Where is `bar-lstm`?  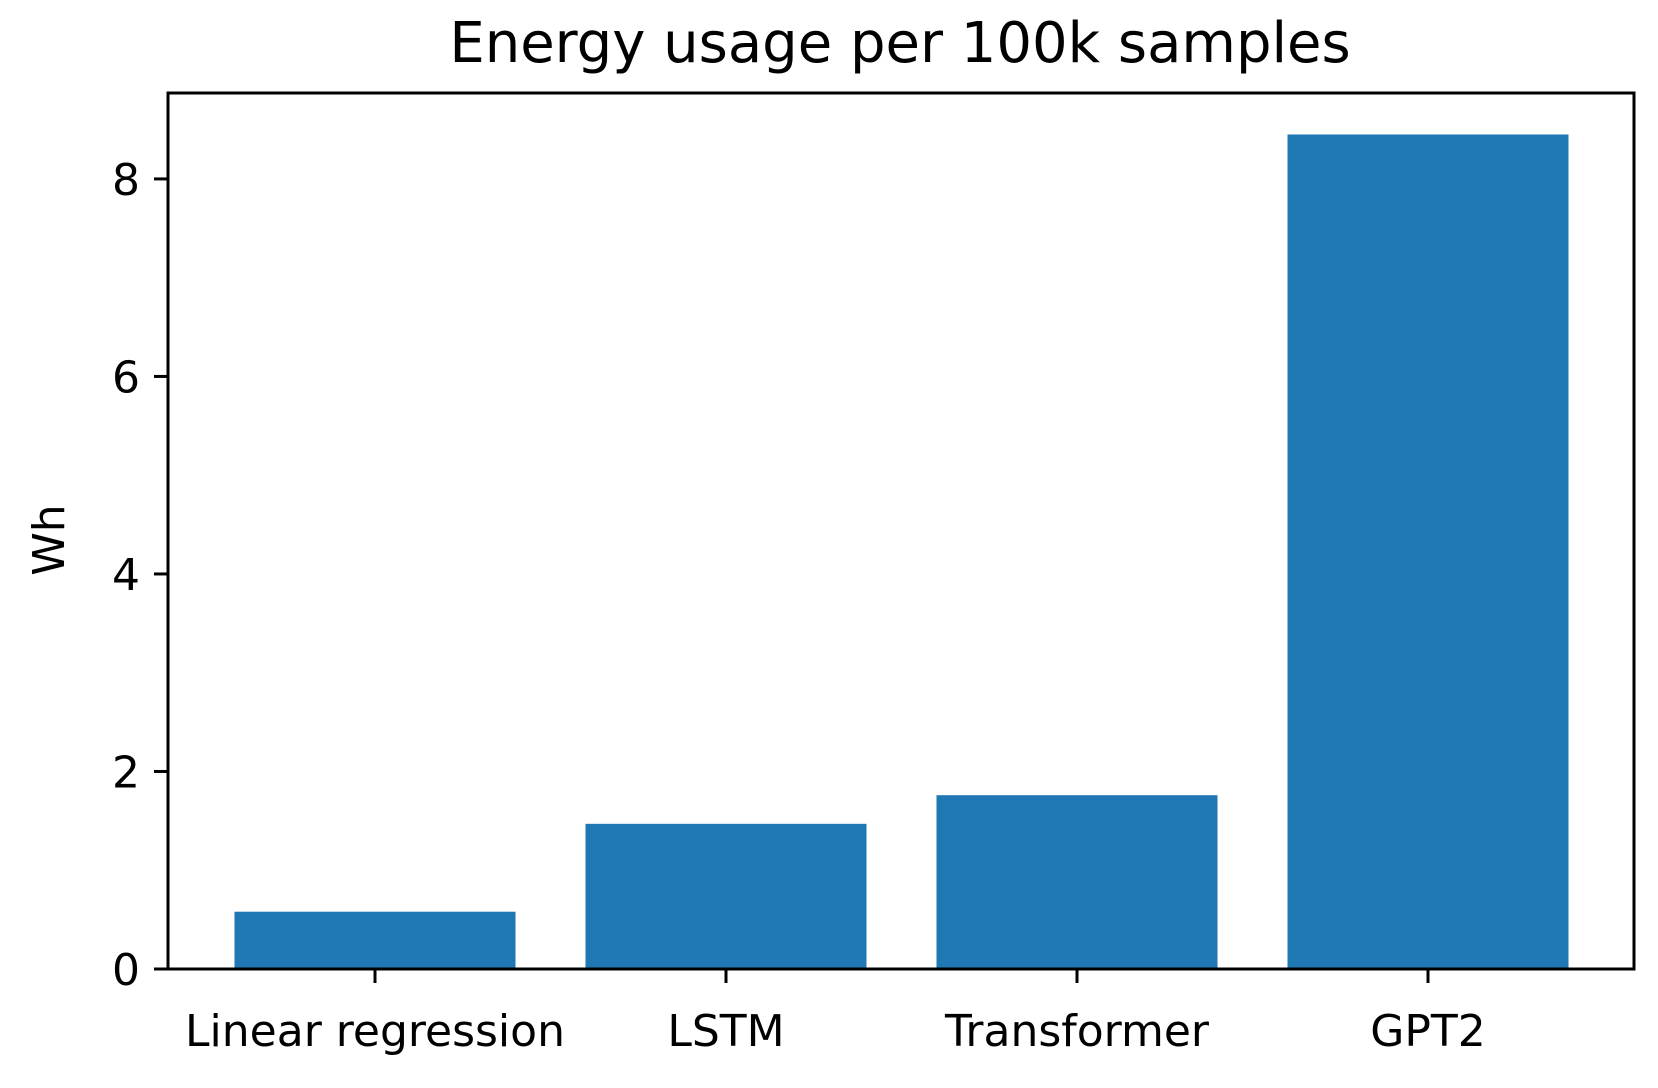
bar-lstm is located at coordinates (726, 896).